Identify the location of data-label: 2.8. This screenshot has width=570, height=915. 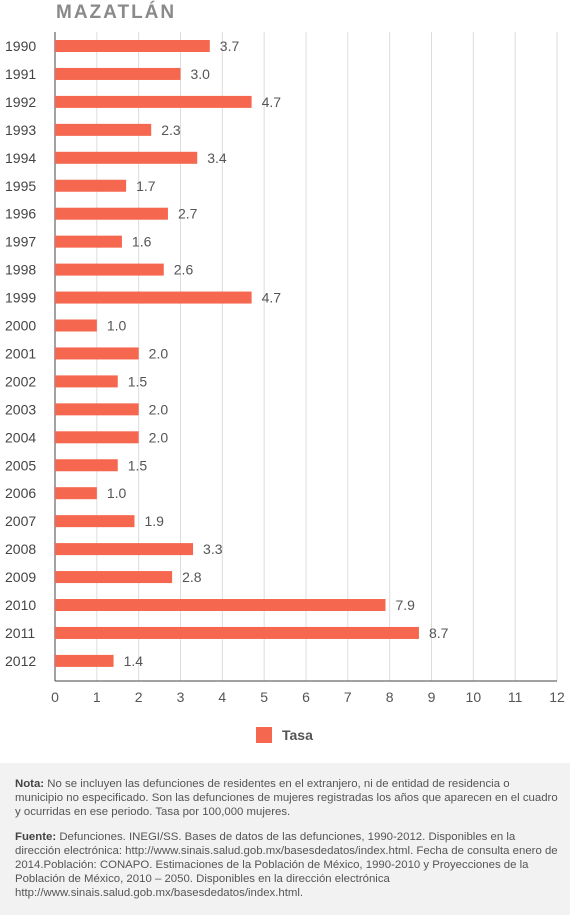
(192, 577).